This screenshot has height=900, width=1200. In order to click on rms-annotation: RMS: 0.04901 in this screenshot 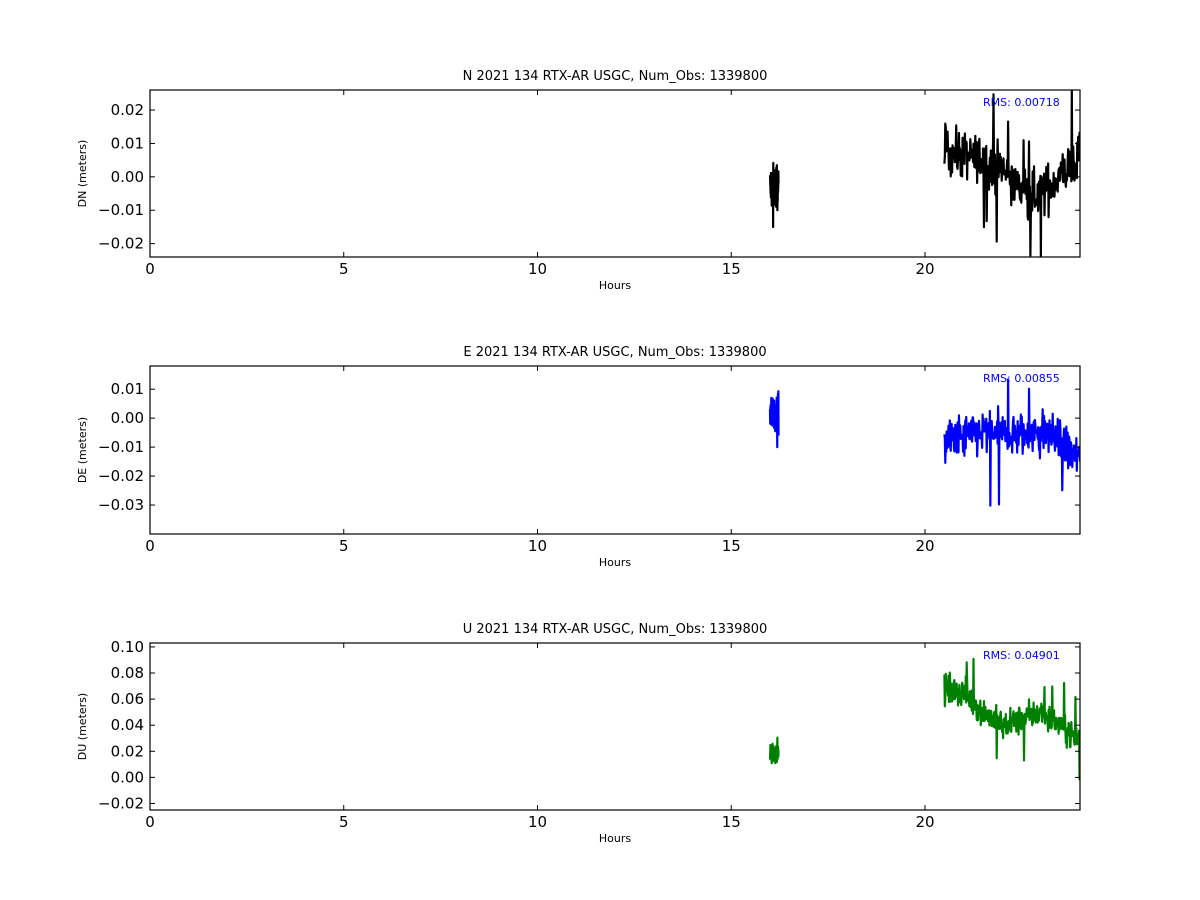, I will do `click(1021, 655)`.